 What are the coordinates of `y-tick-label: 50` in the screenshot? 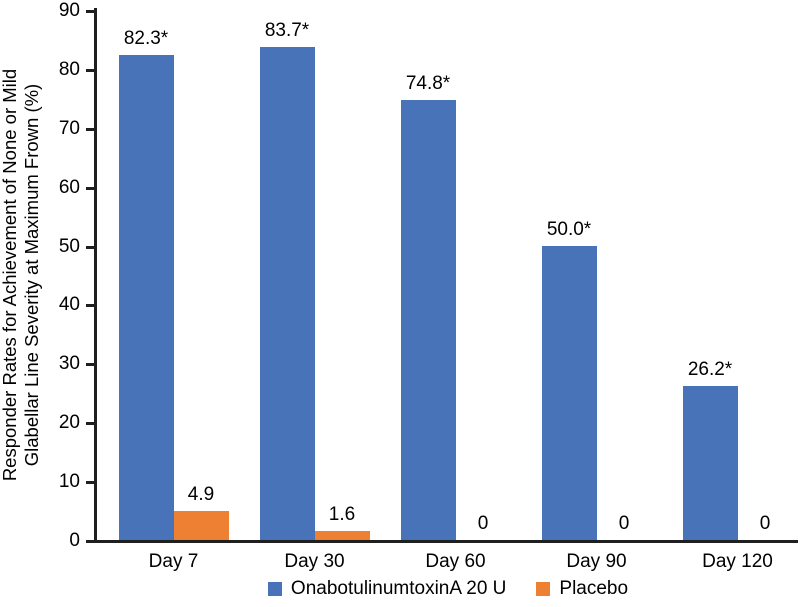 It's located at (69, 246).